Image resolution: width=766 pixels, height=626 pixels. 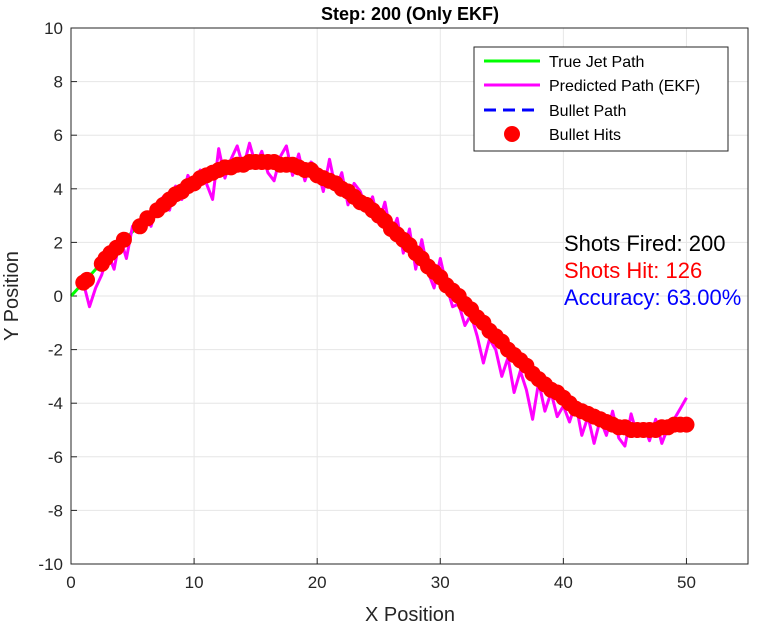 I want to click on legend-swatch-bullet-hits, so click(x=512, y=134).